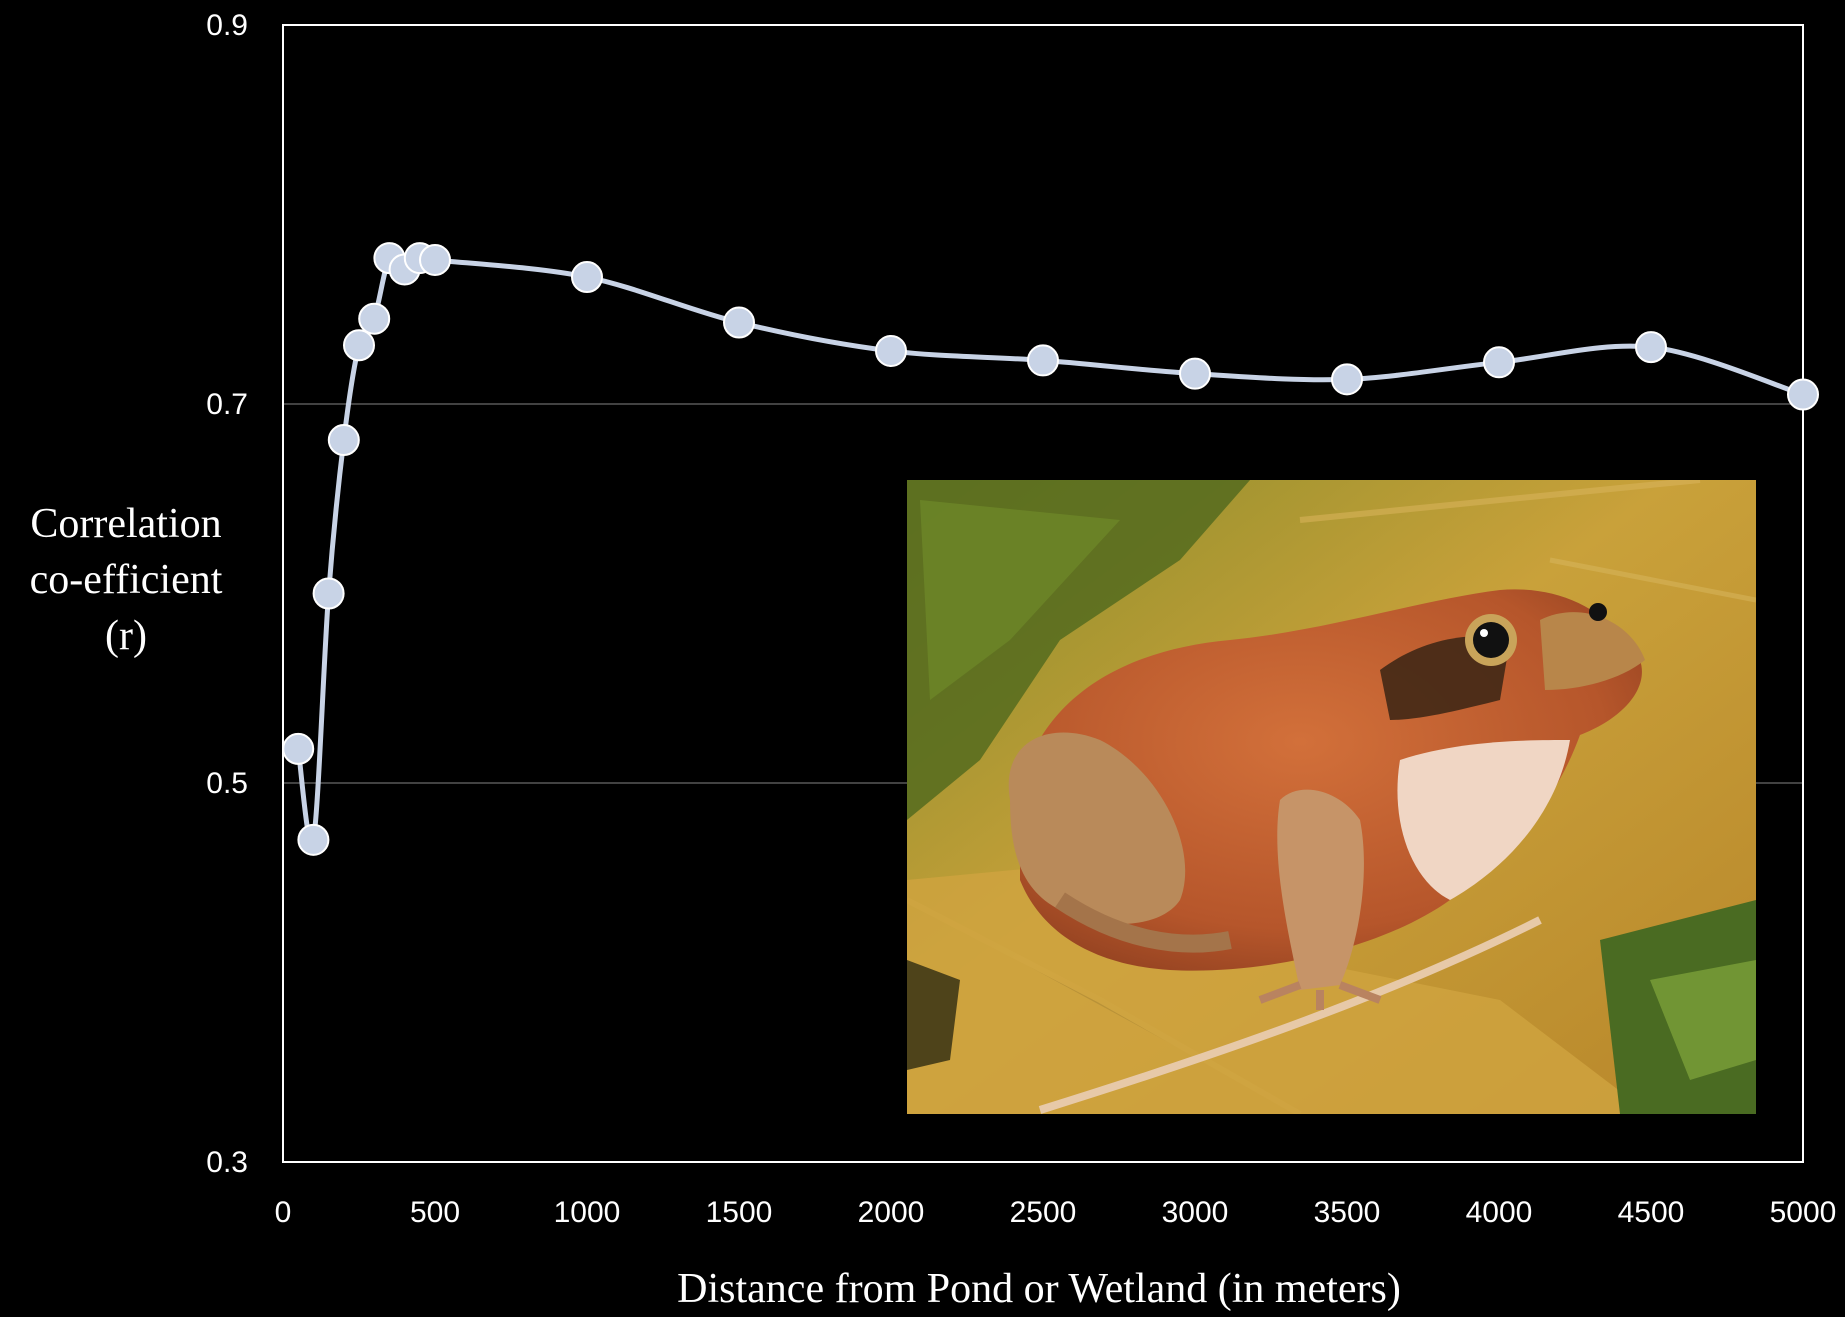  I want to click on x-tick-label-9: 4500, so click(1651, 1212).